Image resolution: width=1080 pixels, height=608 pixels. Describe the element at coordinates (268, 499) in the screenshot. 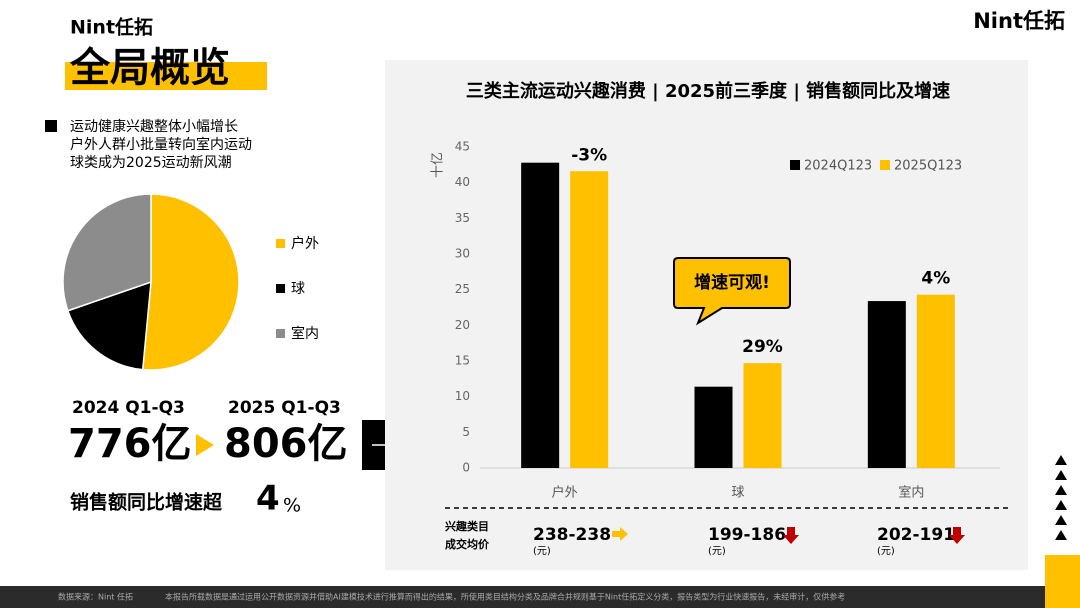

I see `growth-number: 4` at that location.